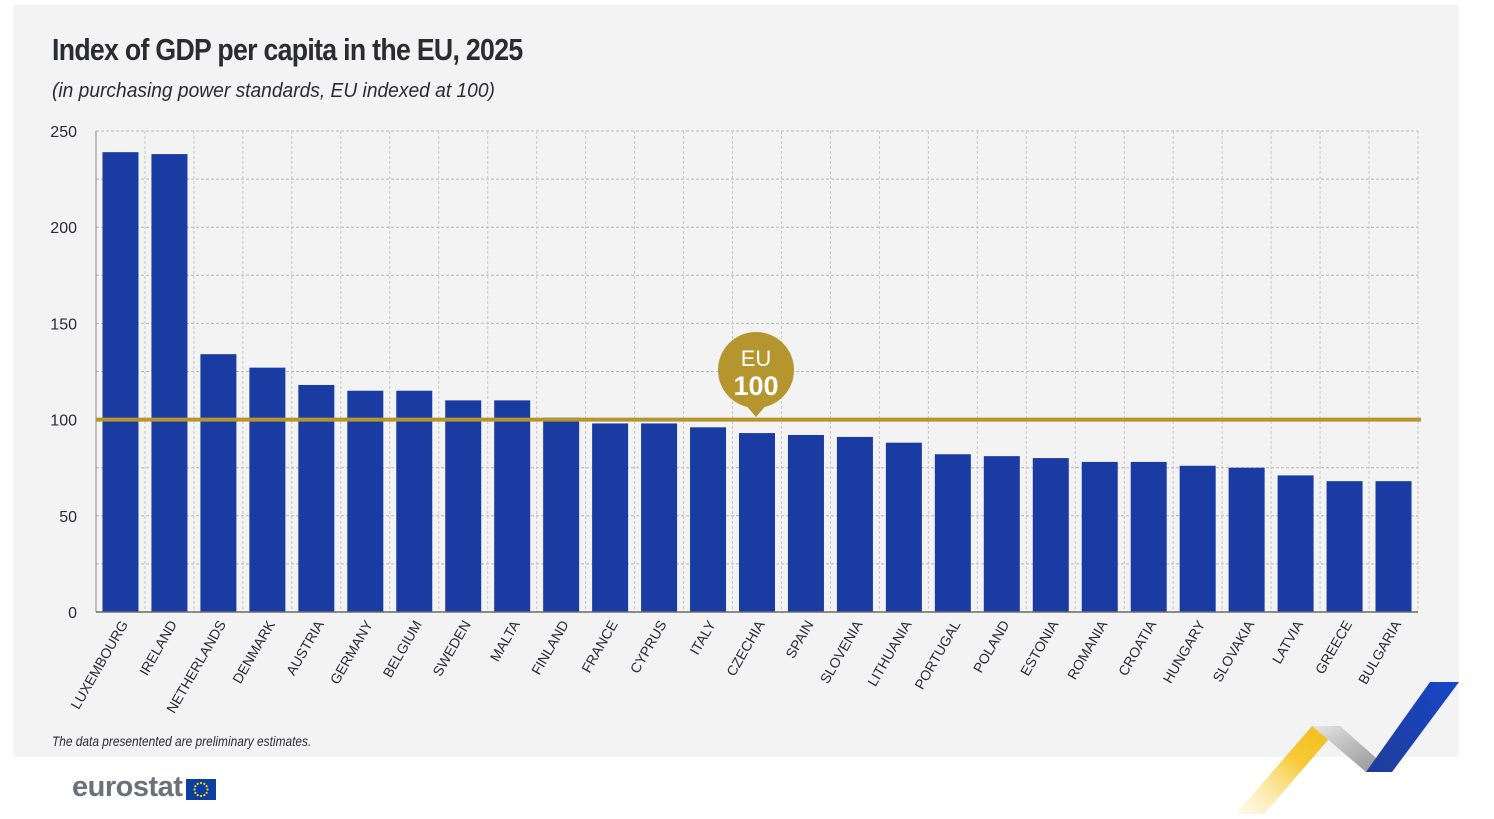 Image resolution: width=1494 pixels, height=819 pixels. What do you see at coordinates (63, 324) in the screenshot?
I see `y-tick-label: 150` at bounding box center [63, 324].